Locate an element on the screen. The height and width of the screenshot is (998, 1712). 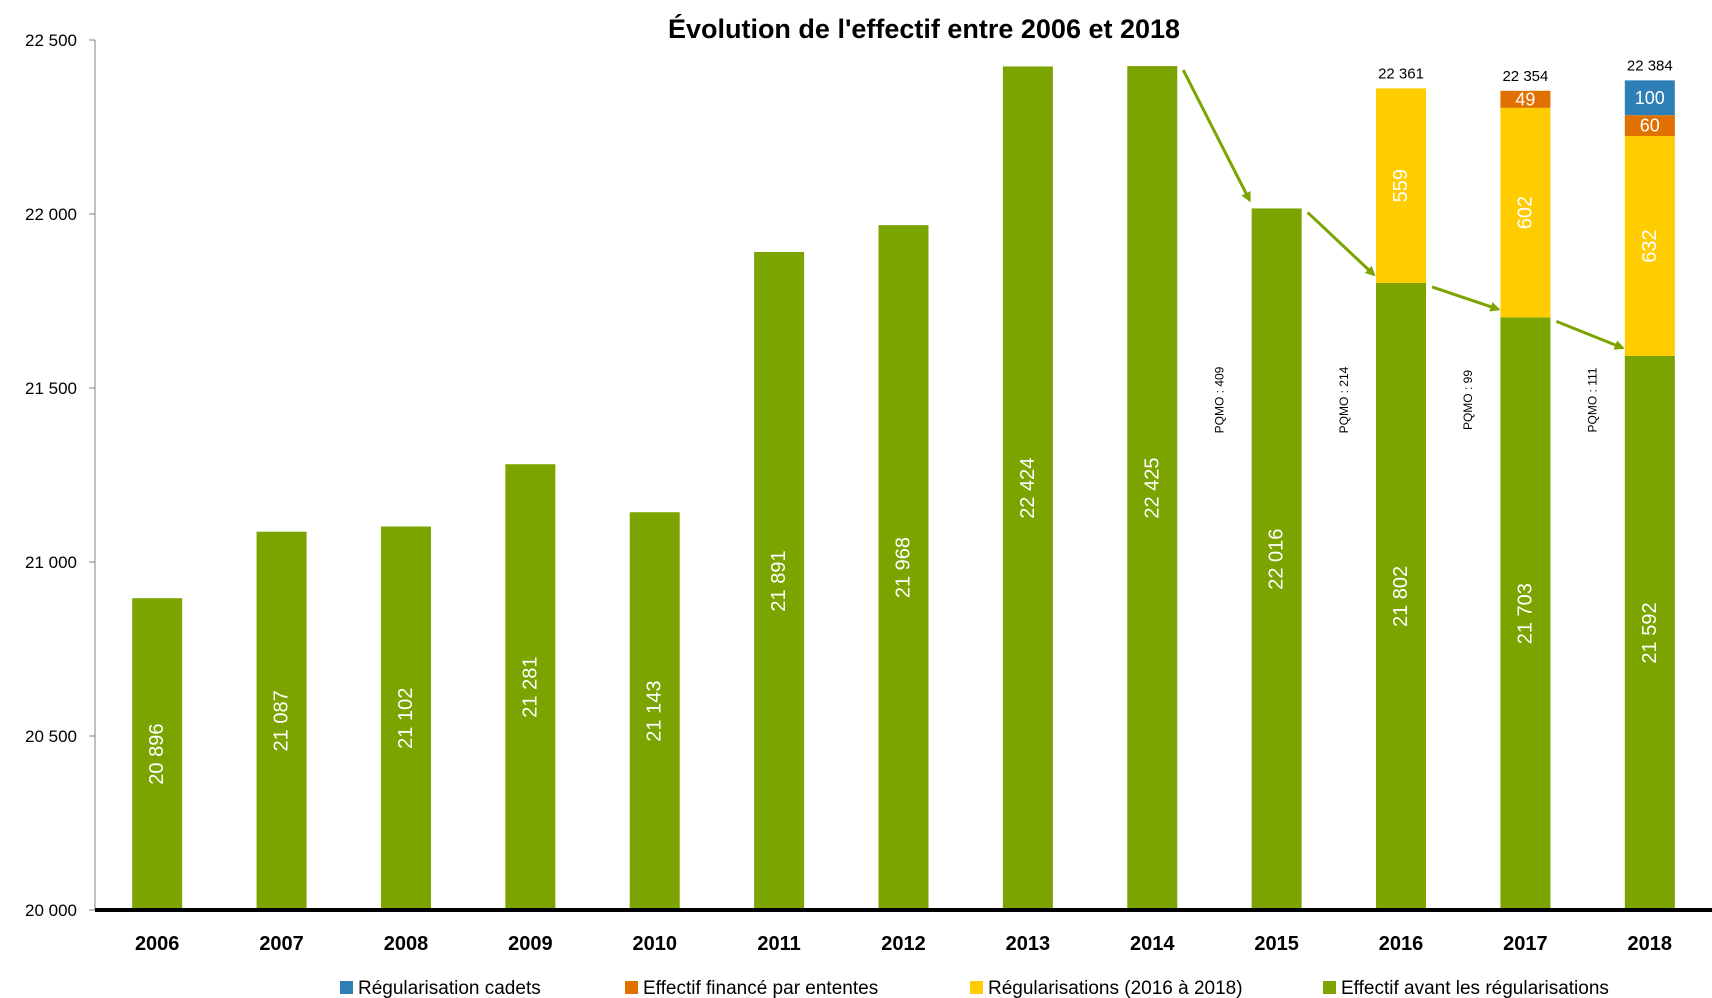
x-tick-label: 2014 is located at coordinates (1152, 944).